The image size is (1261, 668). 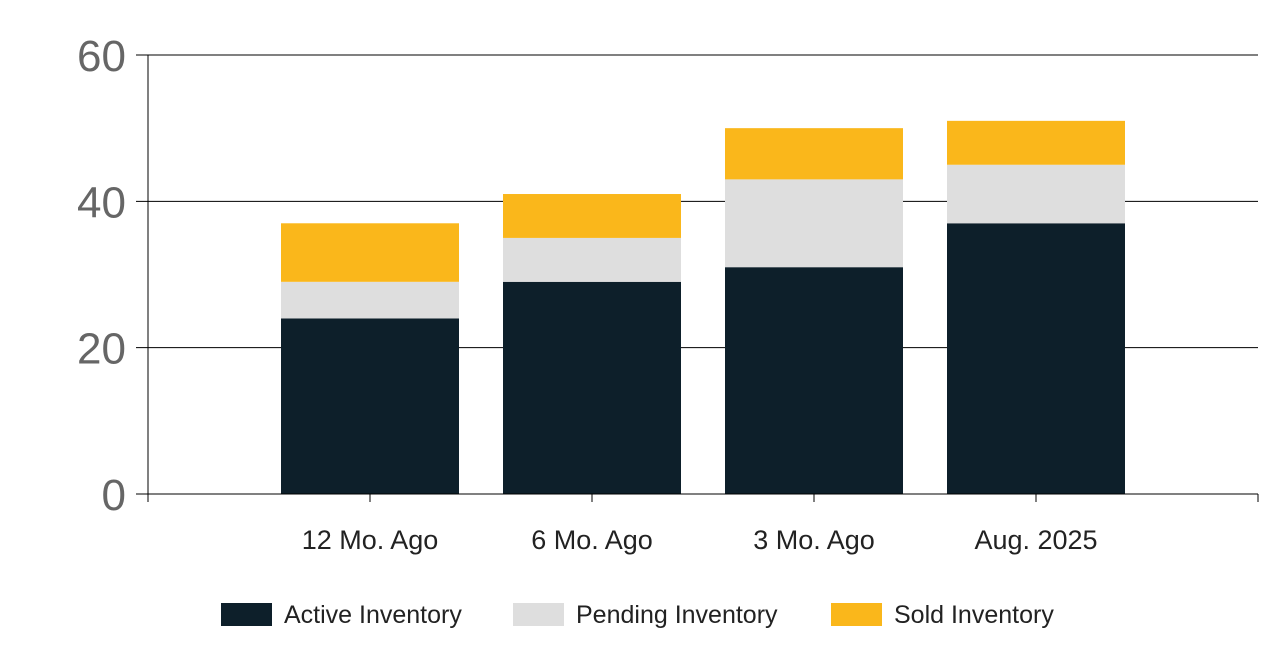 What do you see at coordinates (101, 349) in the screenshot?
I see `y-tick-label-20: 20` at bounding box center [101, 349].